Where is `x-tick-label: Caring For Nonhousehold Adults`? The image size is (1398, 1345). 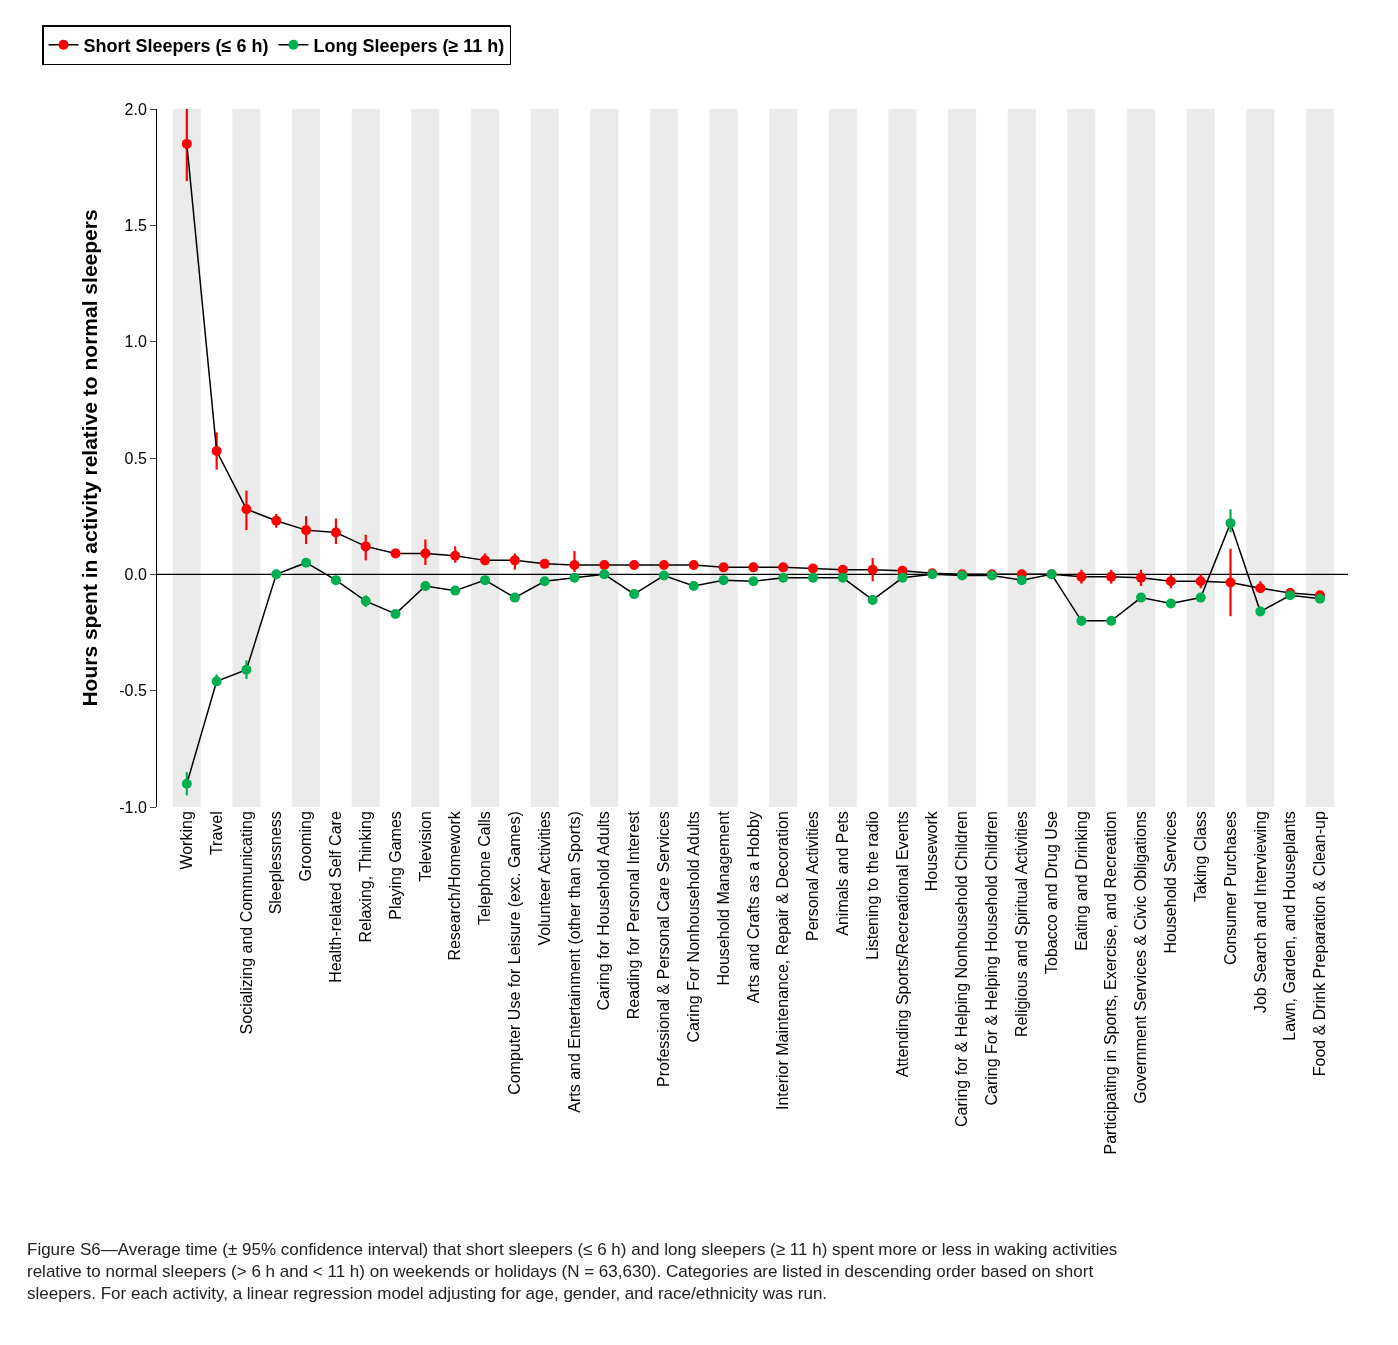
x-tick-label: Caring For Nonhousehold Adults is located at coordinates (693, 927).